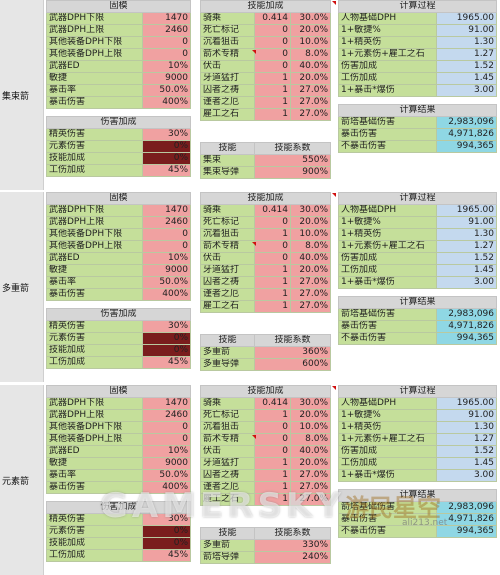 This screenshot has height=575, width=500. What do you see at coordinates (166, 326) in the screenshot?
I see `bonus-value: 30%` at bounding box center [166, 326].